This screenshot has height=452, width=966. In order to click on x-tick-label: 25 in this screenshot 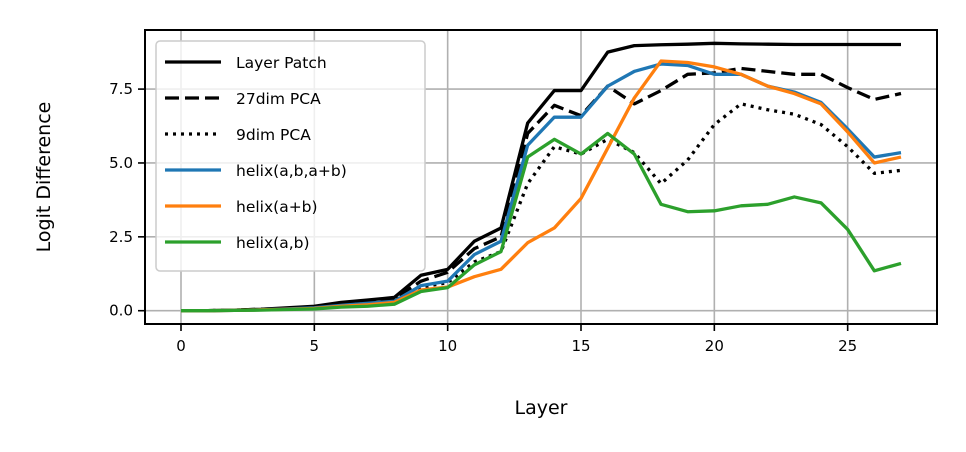, I will do `click(847, 346)`.